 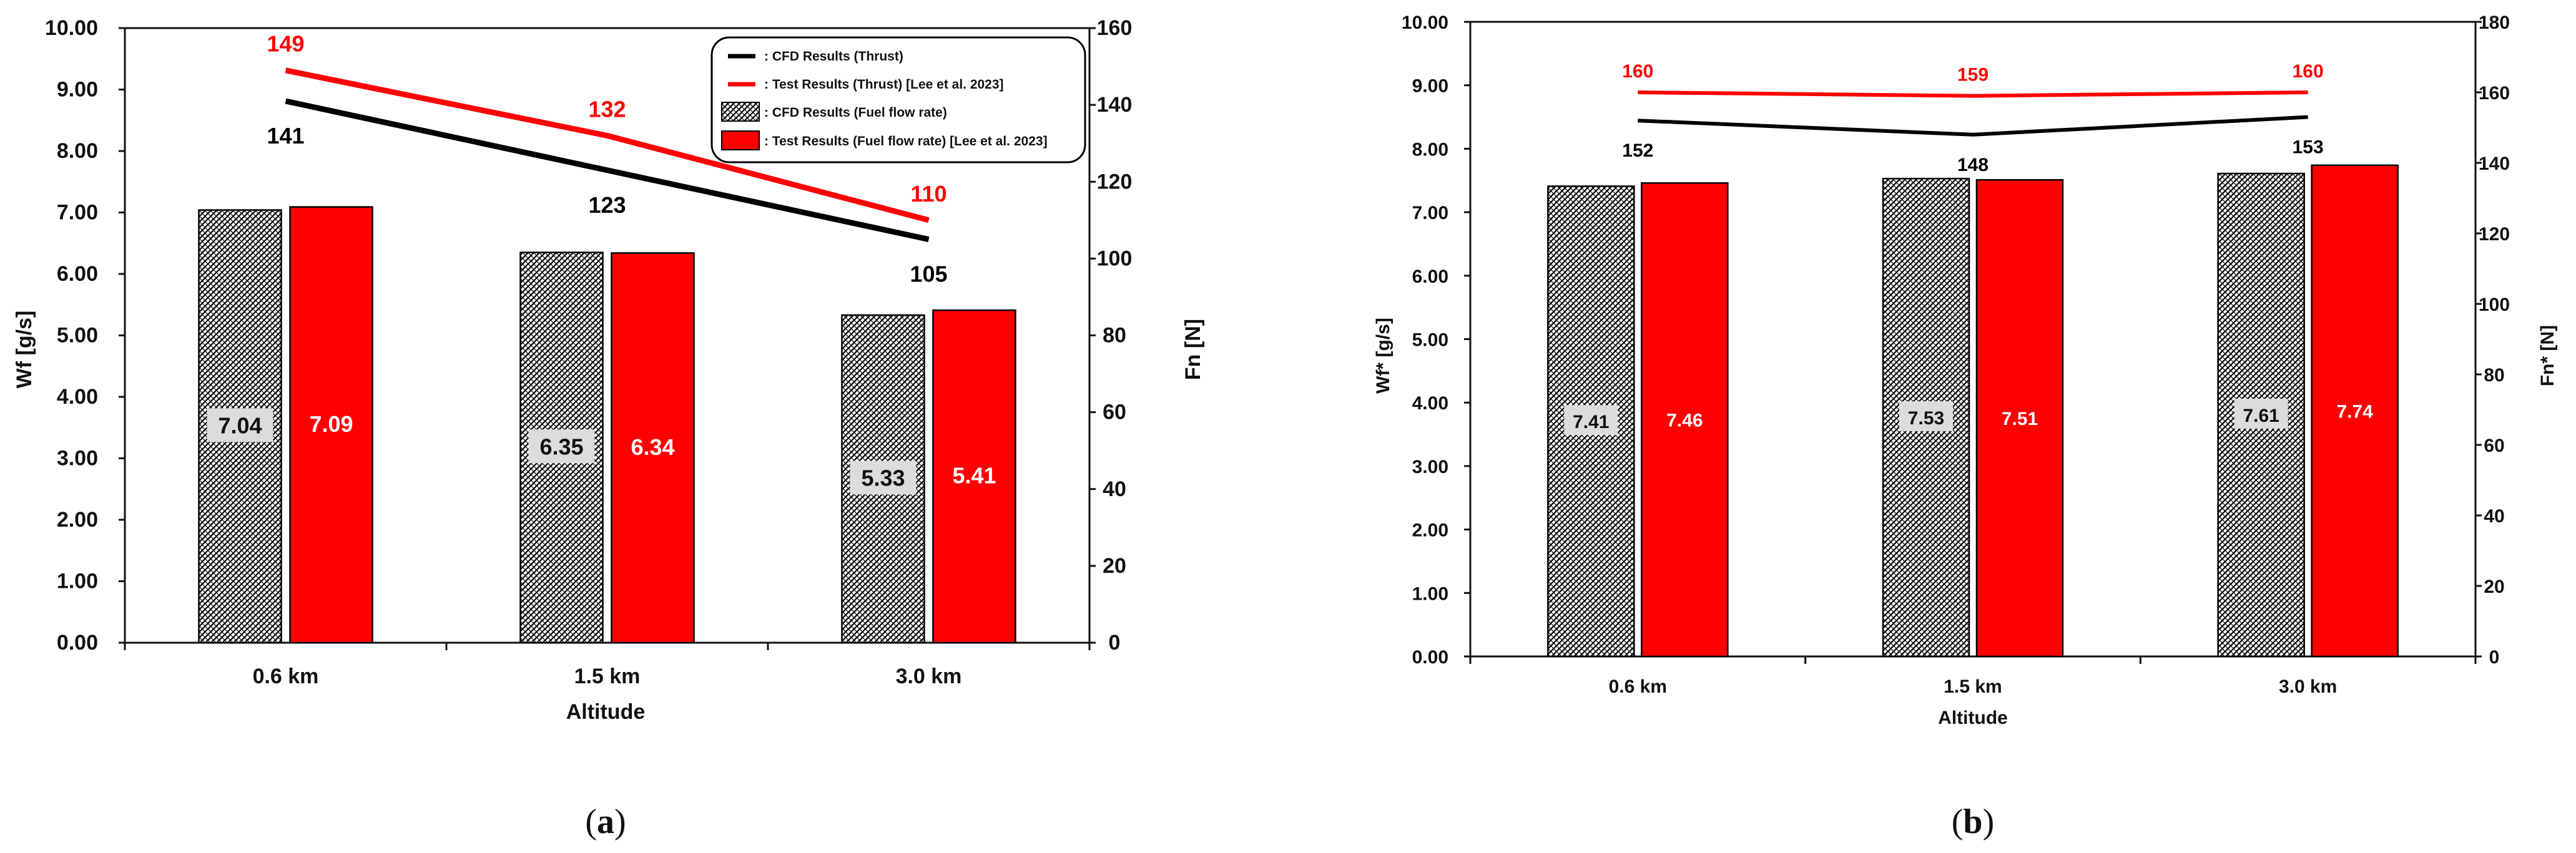 I want to click on x-axis-label-a: Altitude, so click(x=606, y=712).